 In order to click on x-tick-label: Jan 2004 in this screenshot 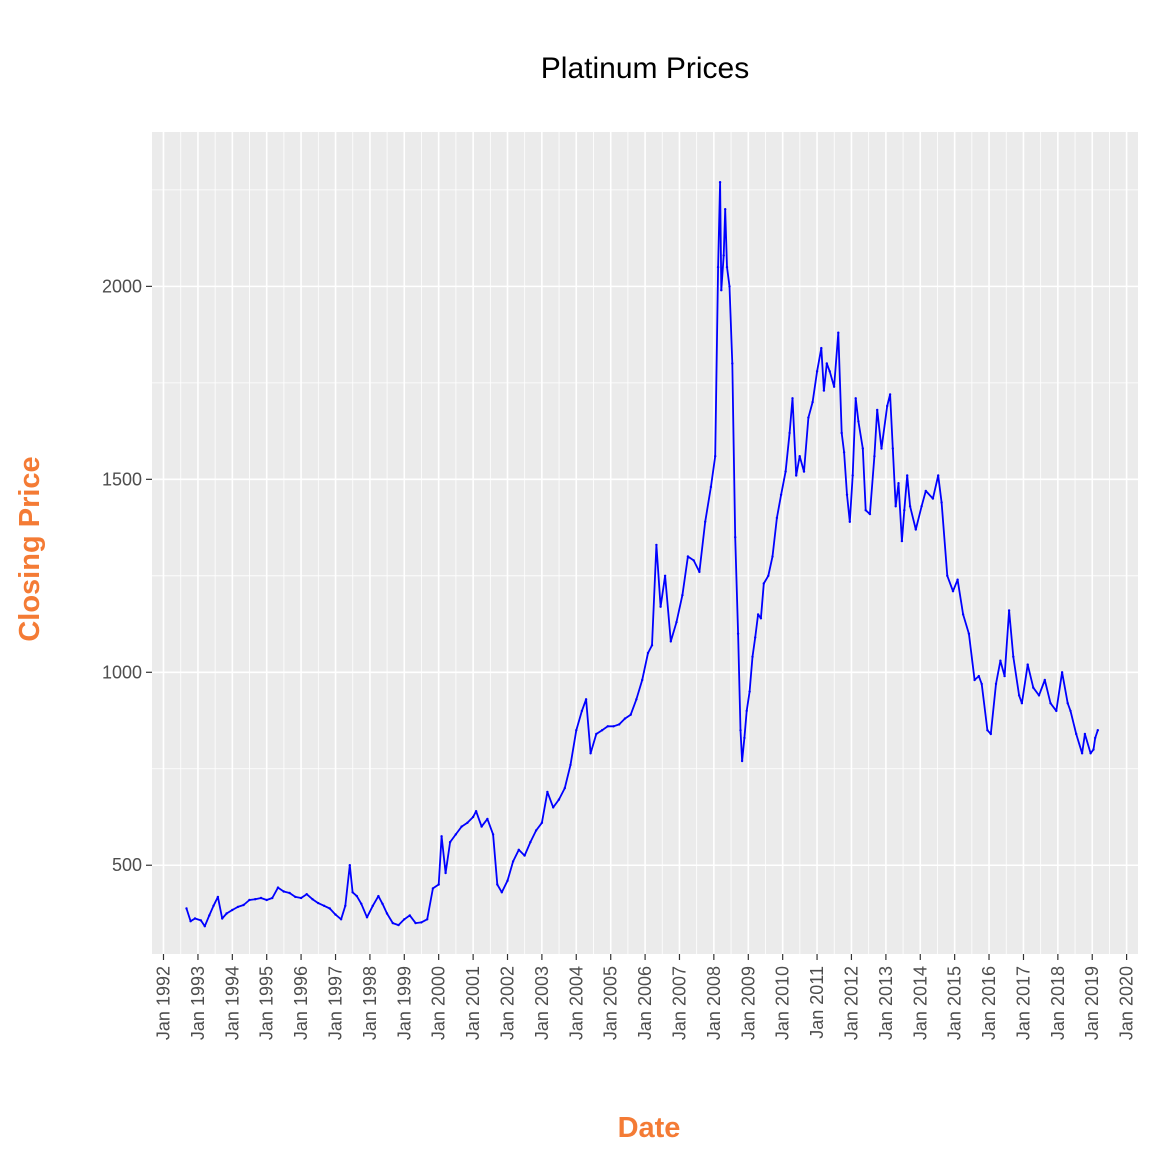, I will do `click(576, 1003)`.